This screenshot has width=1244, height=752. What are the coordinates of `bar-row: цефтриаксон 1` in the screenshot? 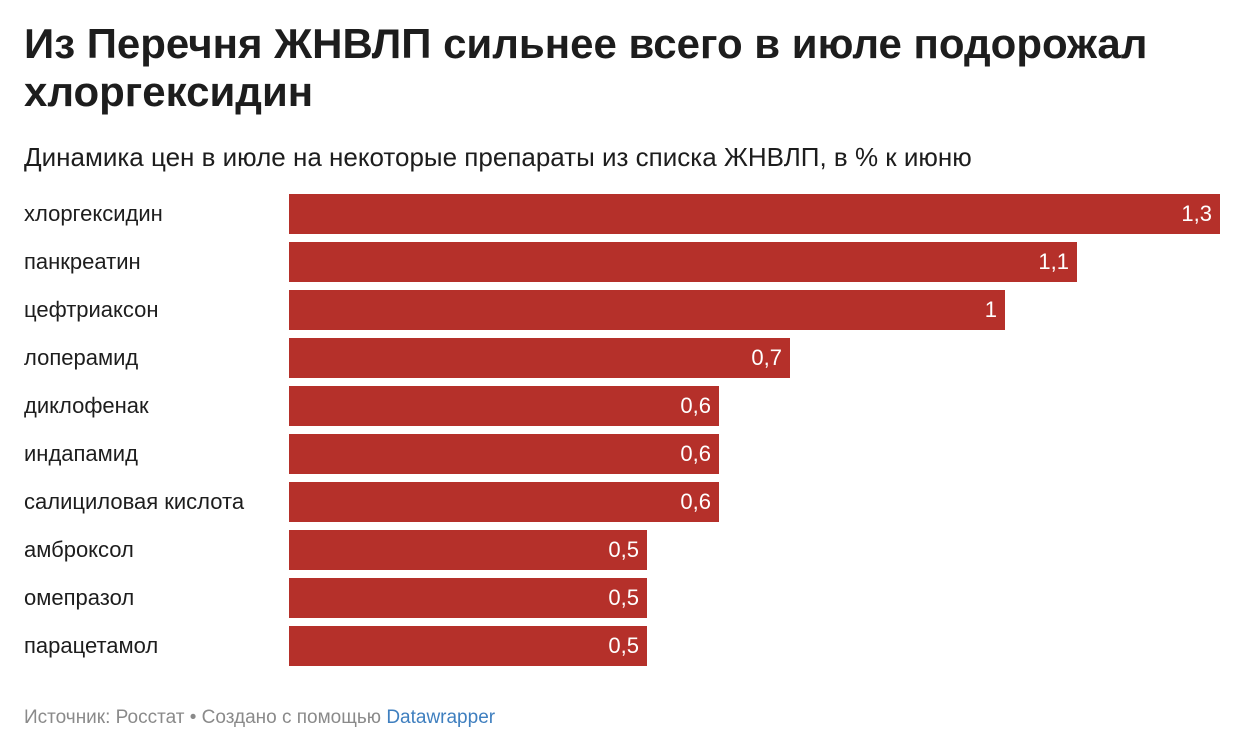 It's located at (622, 310).